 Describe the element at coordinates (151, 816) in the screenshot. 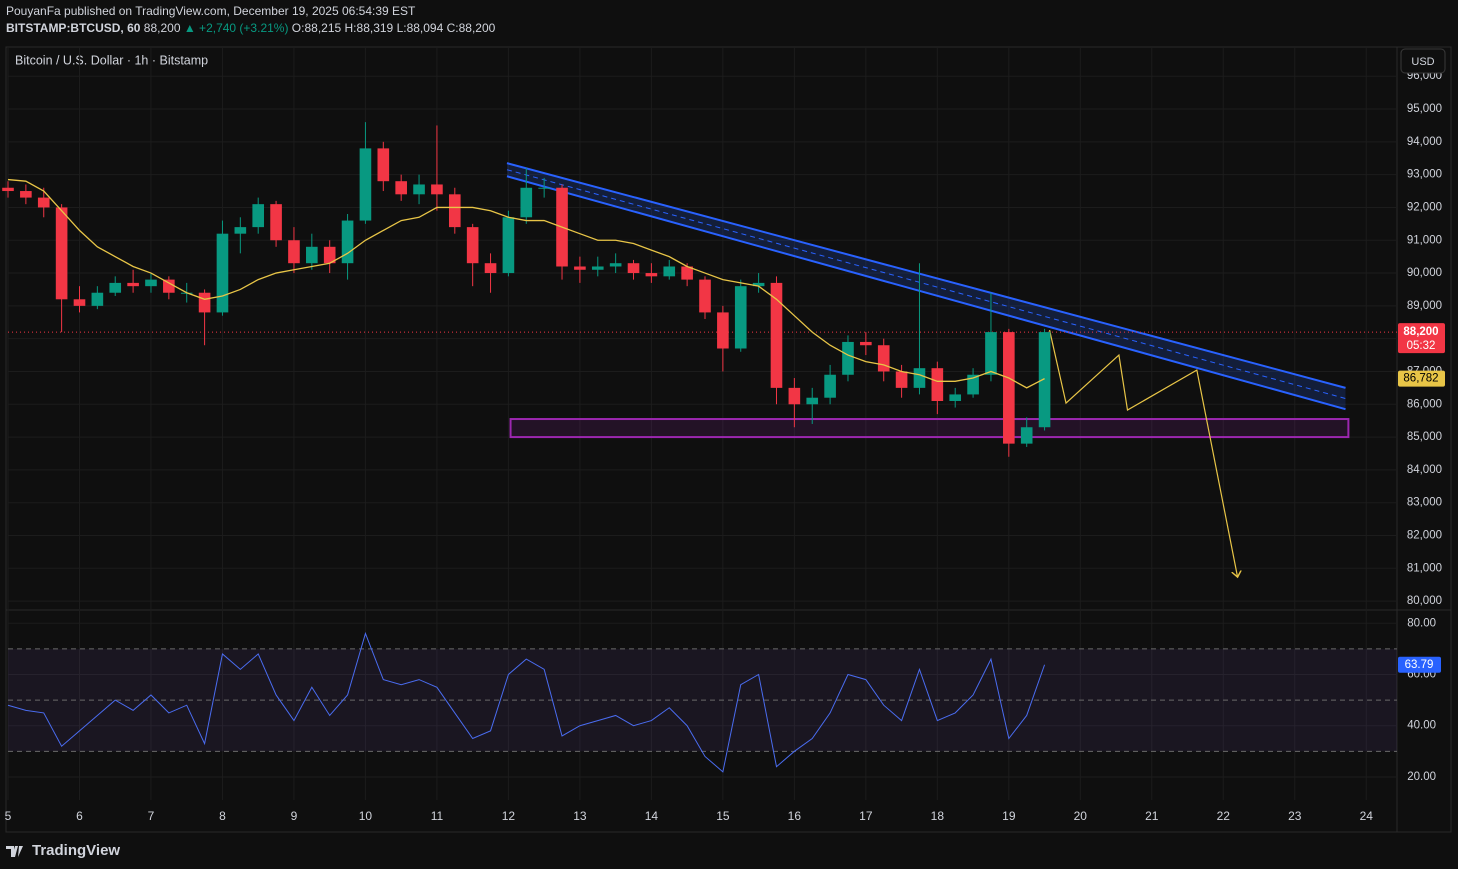

I see `x-tick-label: 7` at that location.